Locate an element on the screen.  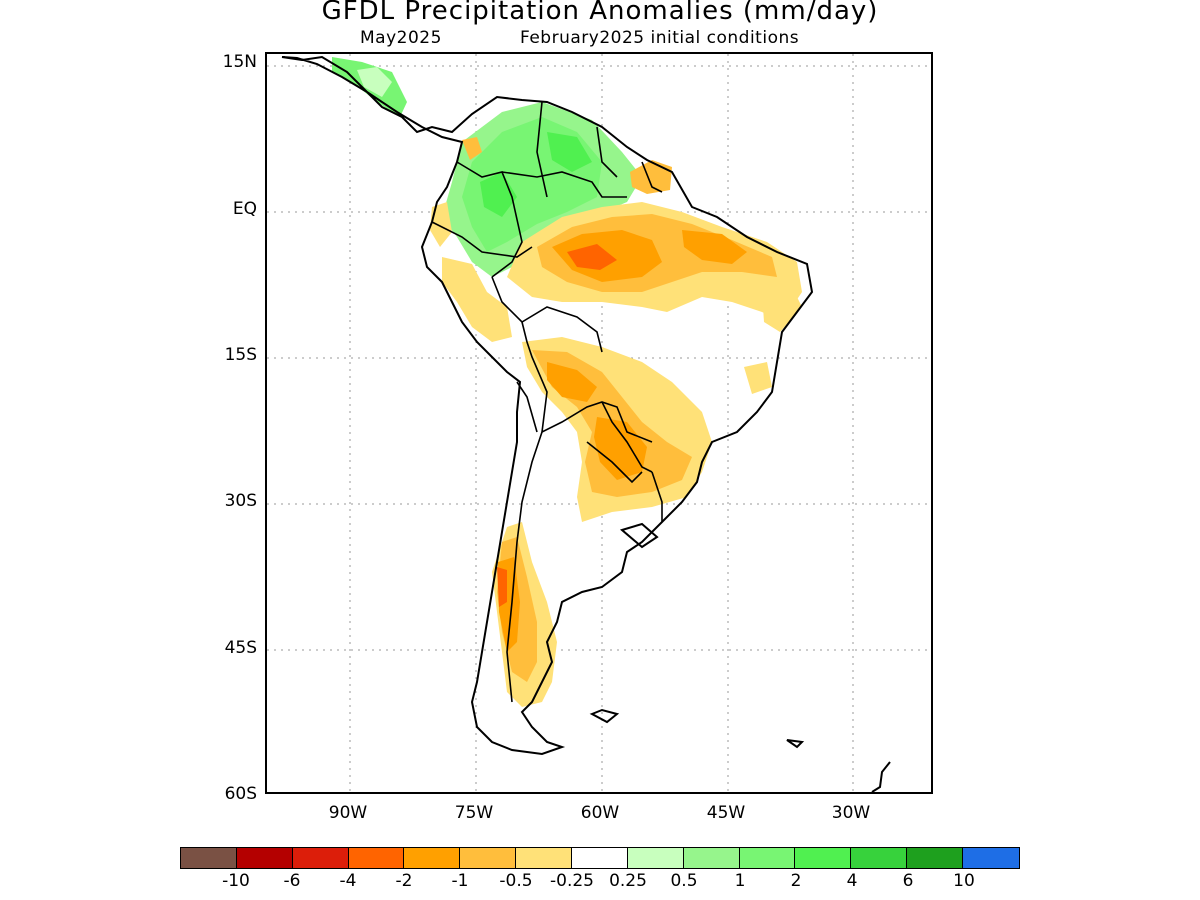
color-scale-label: -10 is located at coordinates (236, 881).